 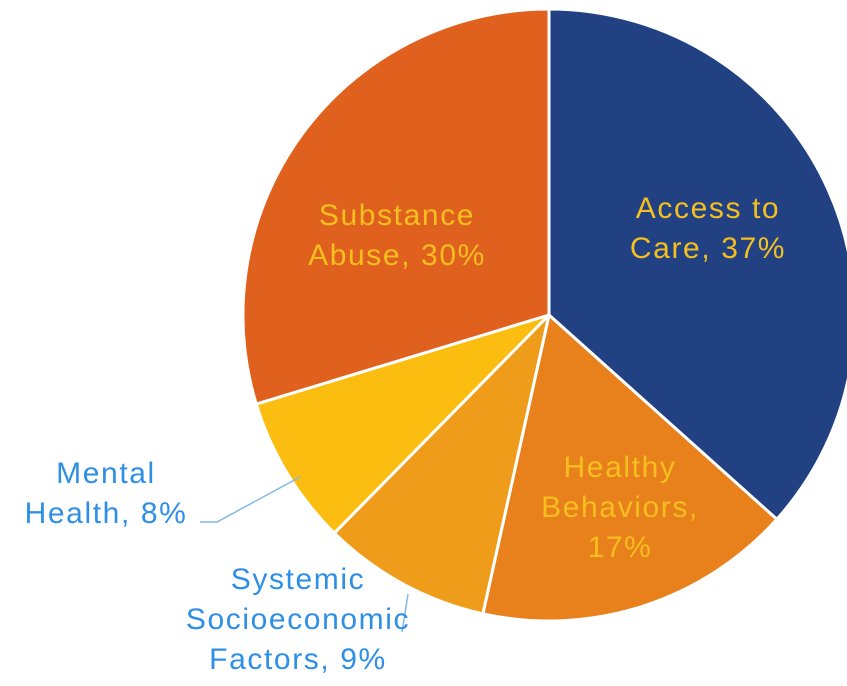 What do you see at coordinates (106, 493) in the screenshot?
I see `data-label-mental-health: Mental Health, 8%` at bounding box center [106, 493].